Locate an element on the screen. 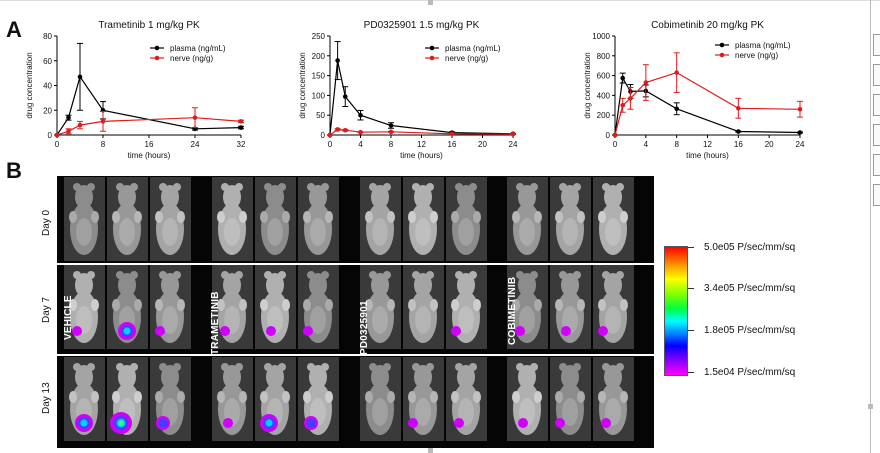 The image size is (880, 453). chart-title: PD0325901 1.5 mg/kg PK is located at coordinates (422, 25).